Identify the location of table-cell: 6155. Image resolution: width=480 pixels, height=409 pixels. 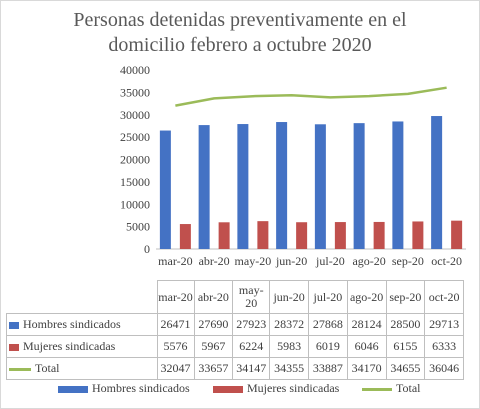
(405, 346).